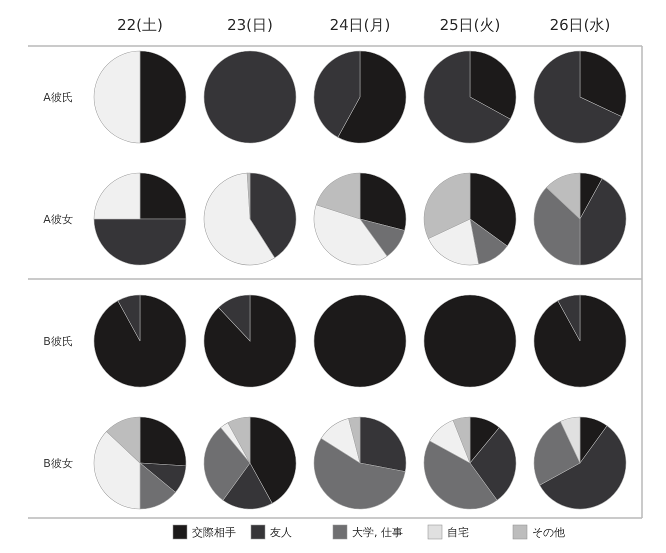 The height and width of the screenshot is (553, 666). Describe the element at coordinates (140, 25) in the screenshot. I see `chart-title: 22(土)` at that location.